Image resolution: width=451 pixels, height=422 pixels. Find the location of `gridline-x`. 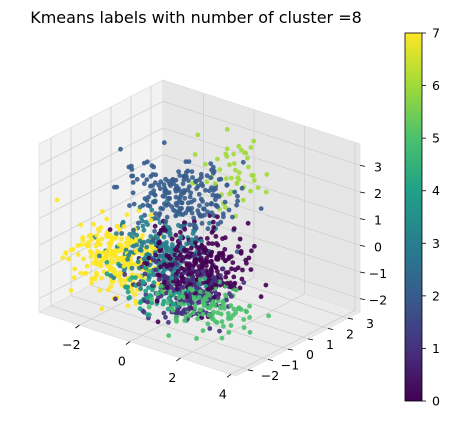

gridline-x is located at coordinates (293, 342).